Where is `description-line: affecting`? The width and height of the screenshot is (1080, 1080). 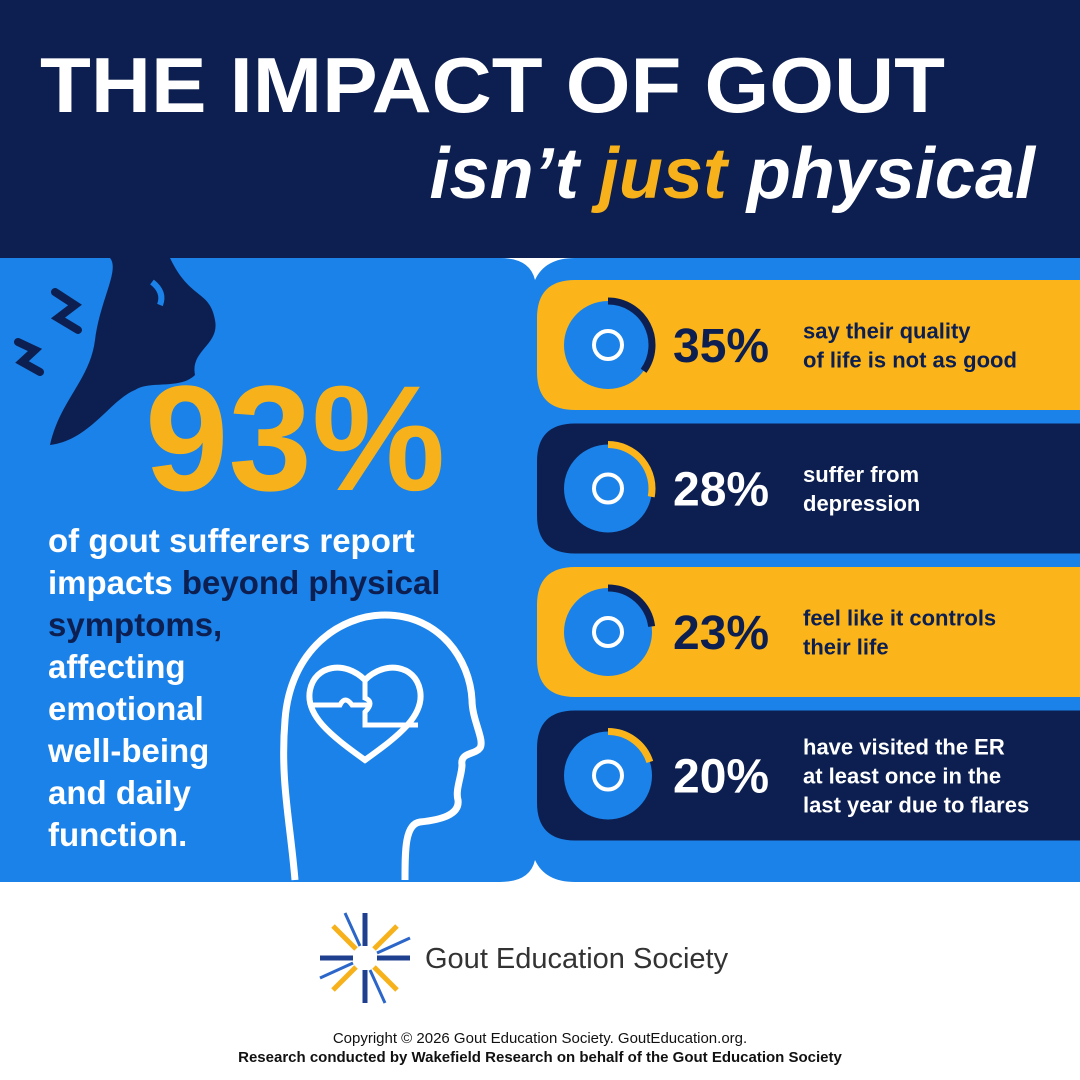 description-line: affecting is located at coordinates (117, 666).